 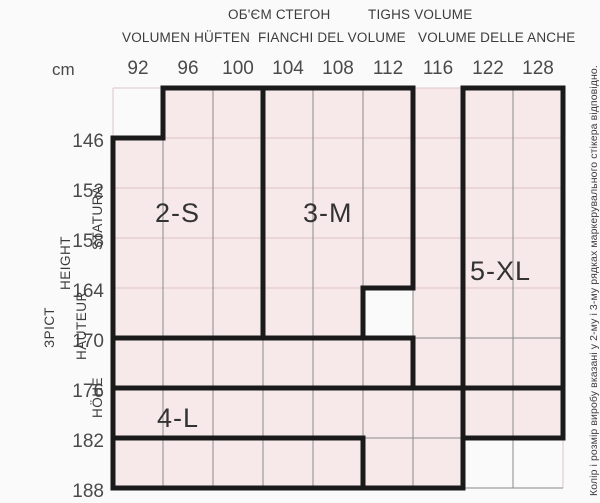 What do you see at coordinates (88, 241) in the screenshot?
I see `y-tick-158: 158` at bounding box center [88, 241].